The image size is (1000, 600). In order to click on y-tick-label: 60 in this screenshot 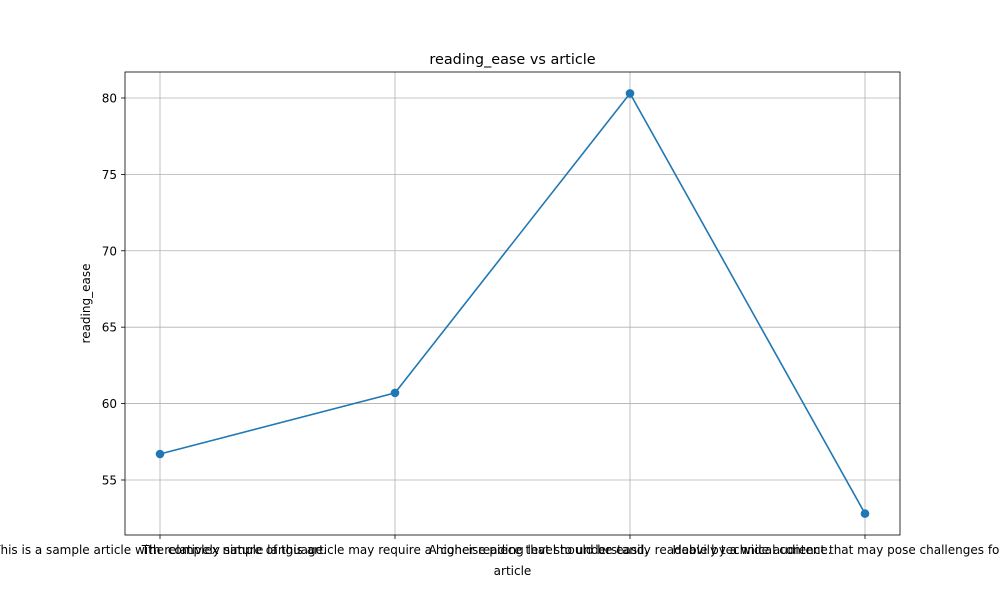, I will do `click(109, 404)`.